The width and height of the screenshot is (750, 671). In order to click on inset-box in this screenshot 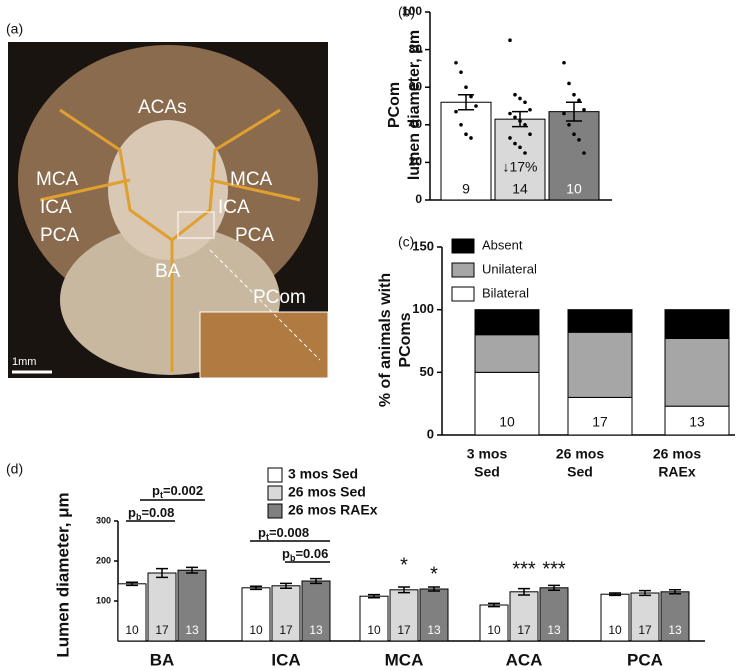, I will do `click(196, 225)`.